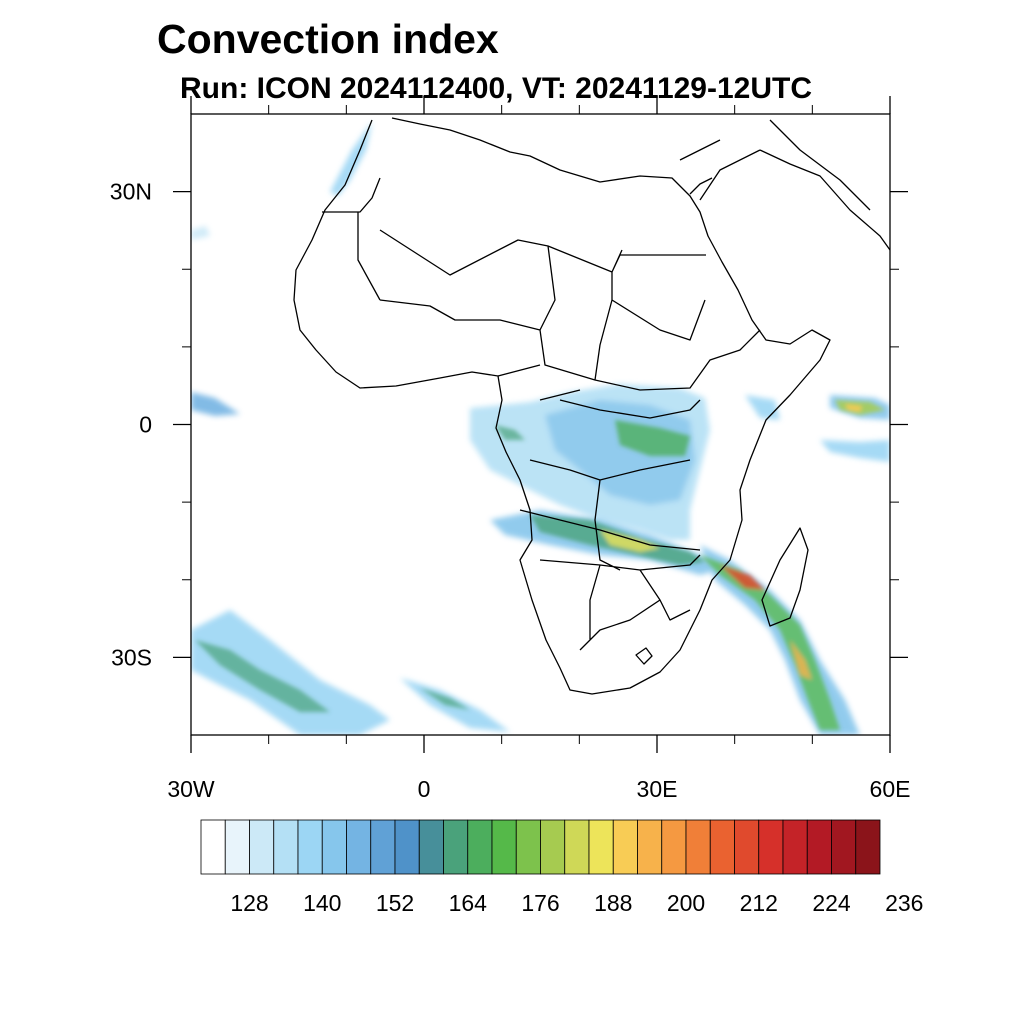 The image size is (1024, 1024). What do you see at coordinates (831, 903) in the screenshot?
I see `colorbar-label: 224` at bounding box center [831, 903].